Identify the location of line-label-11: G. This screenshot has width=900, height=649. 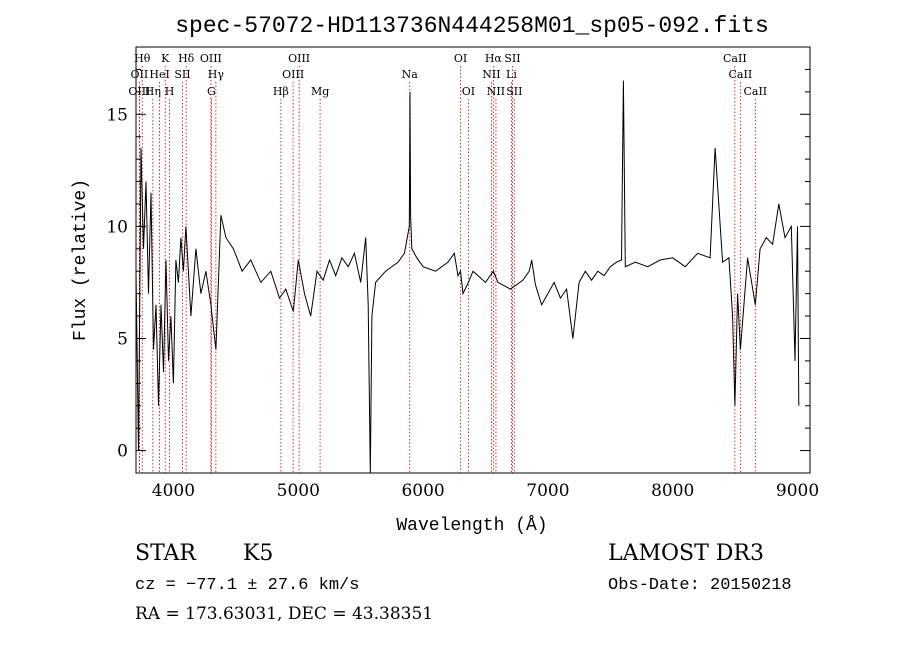
(211, 91).